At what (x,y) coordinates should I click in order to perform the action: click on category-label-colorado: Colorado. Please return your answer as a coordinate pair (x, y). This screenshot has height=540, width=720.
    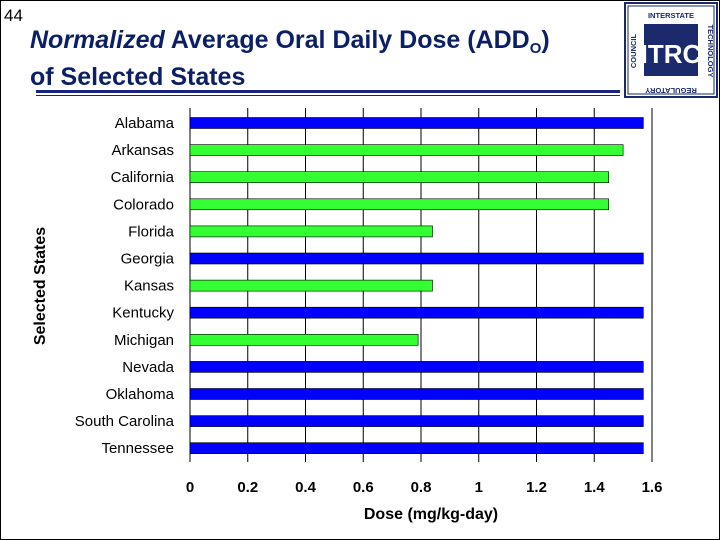
    Looking at the image, I should click on (143, 204).